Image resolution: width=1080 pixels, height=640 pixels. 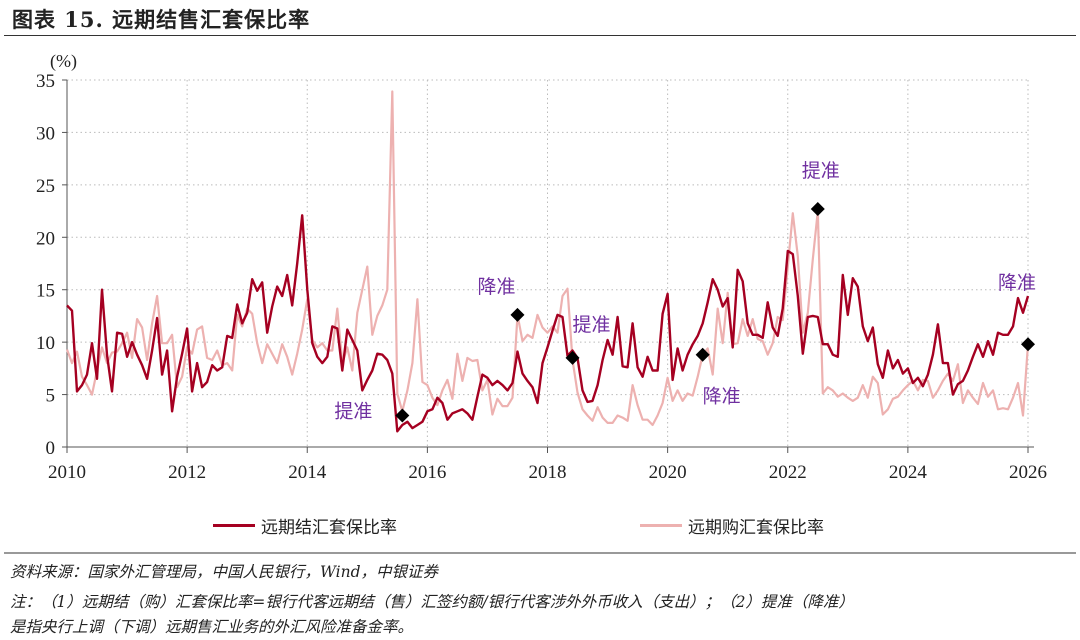 What do you see at coordinates (329, 528) in the screenshot?
I see `legend-label-sell: 远期结汇套保比率` at bounding box center [329, 528].